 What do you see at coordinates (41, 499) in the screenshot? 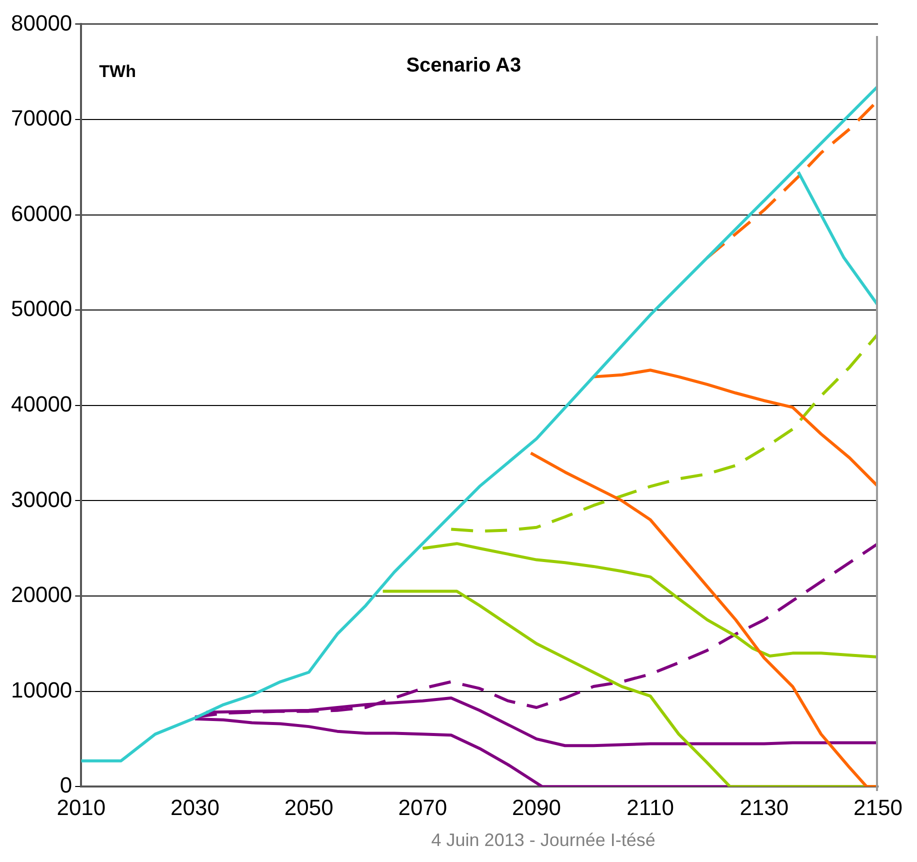
I see `y-tick-label: 30000` at bounding box center [41, 499].